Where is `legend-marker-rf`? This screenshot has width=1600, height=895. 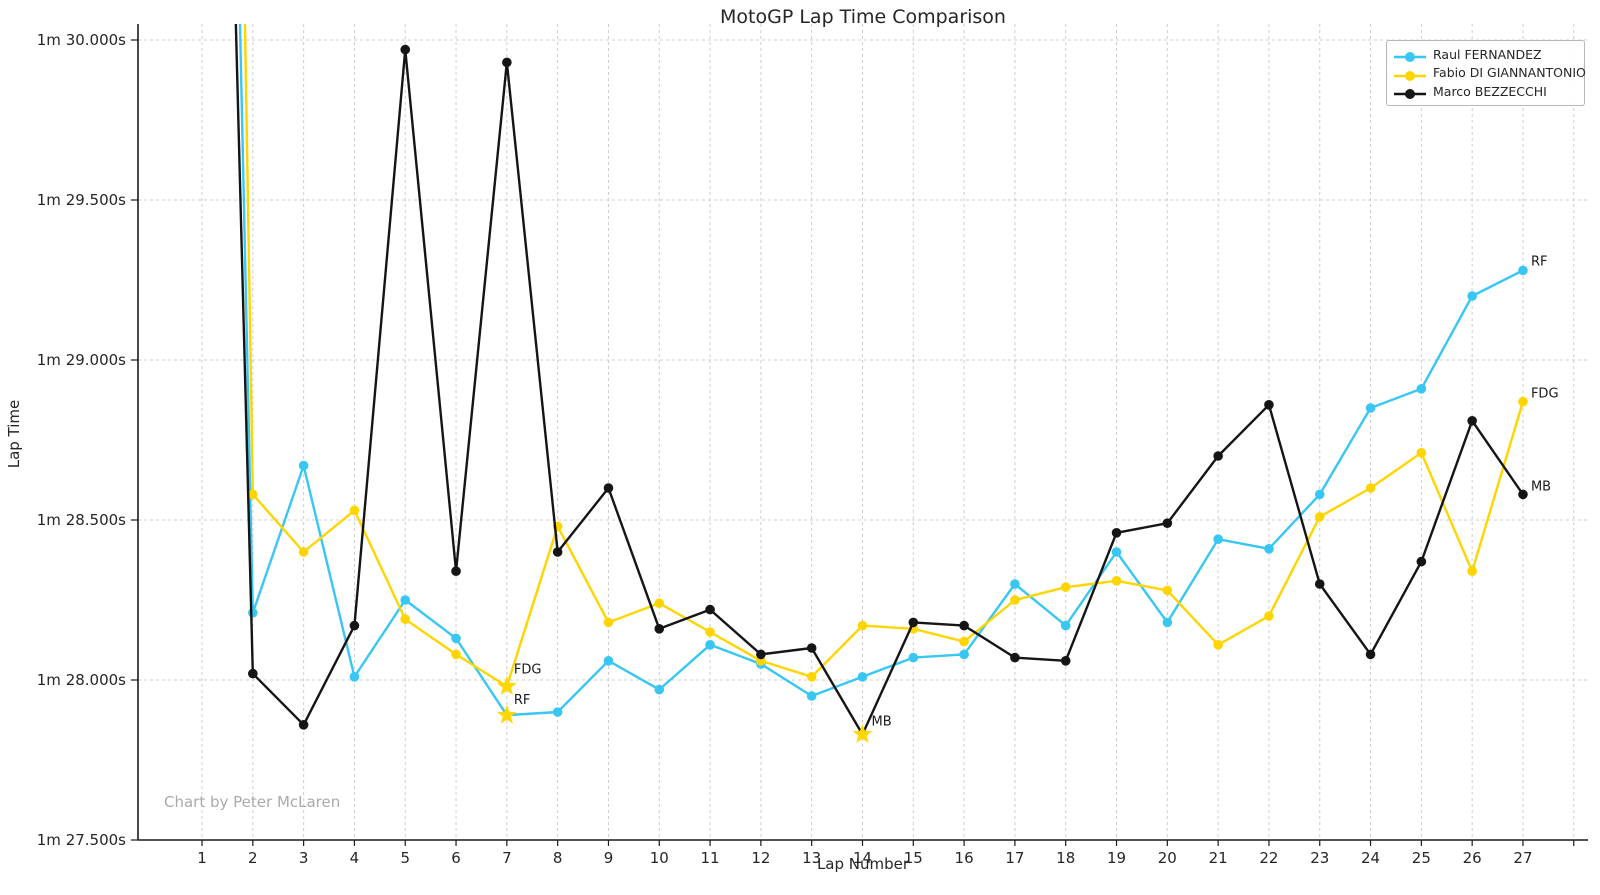
legend-marker-rf is located at coordinates (1410, 55).